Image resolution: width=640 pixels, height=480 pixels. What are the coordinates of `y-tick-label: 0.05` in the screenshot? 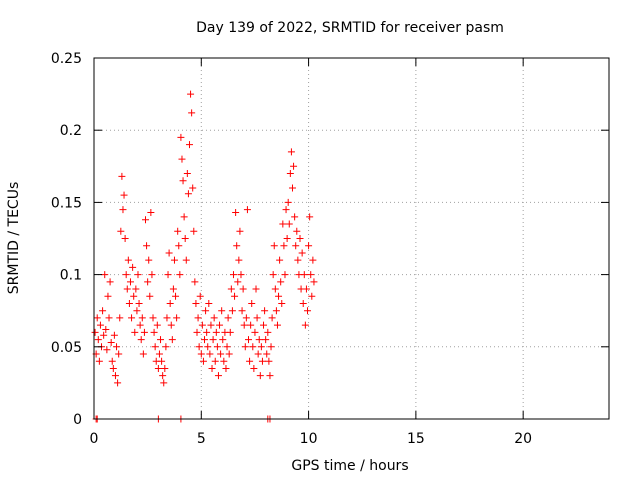 It's located at (66, 348).